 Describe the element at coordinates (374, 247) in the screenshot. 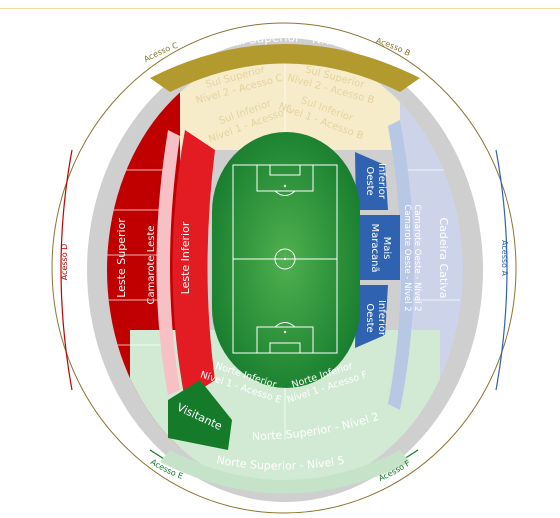

I see `label-maracana-line1: Maracanã` at that location.